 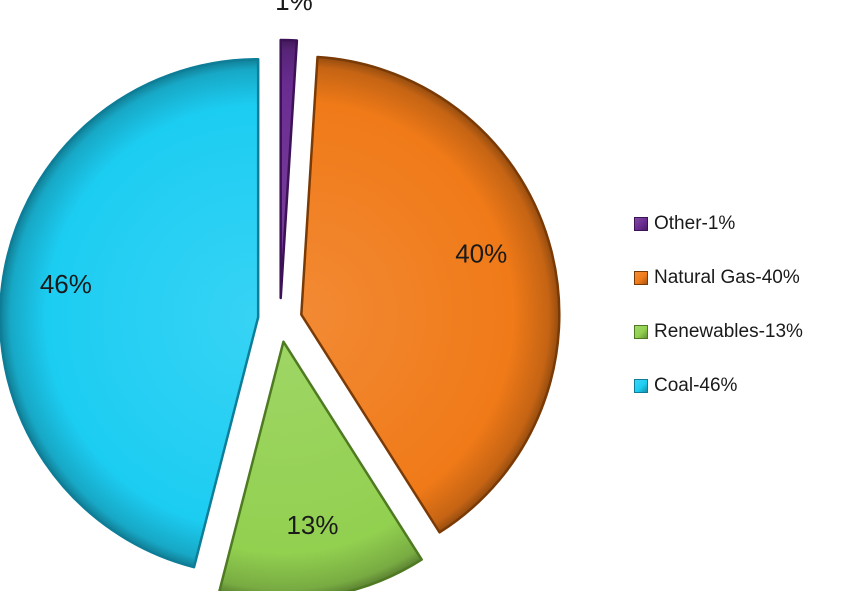 I want to click on legend-swatch-other, so click(x=641, y=224).